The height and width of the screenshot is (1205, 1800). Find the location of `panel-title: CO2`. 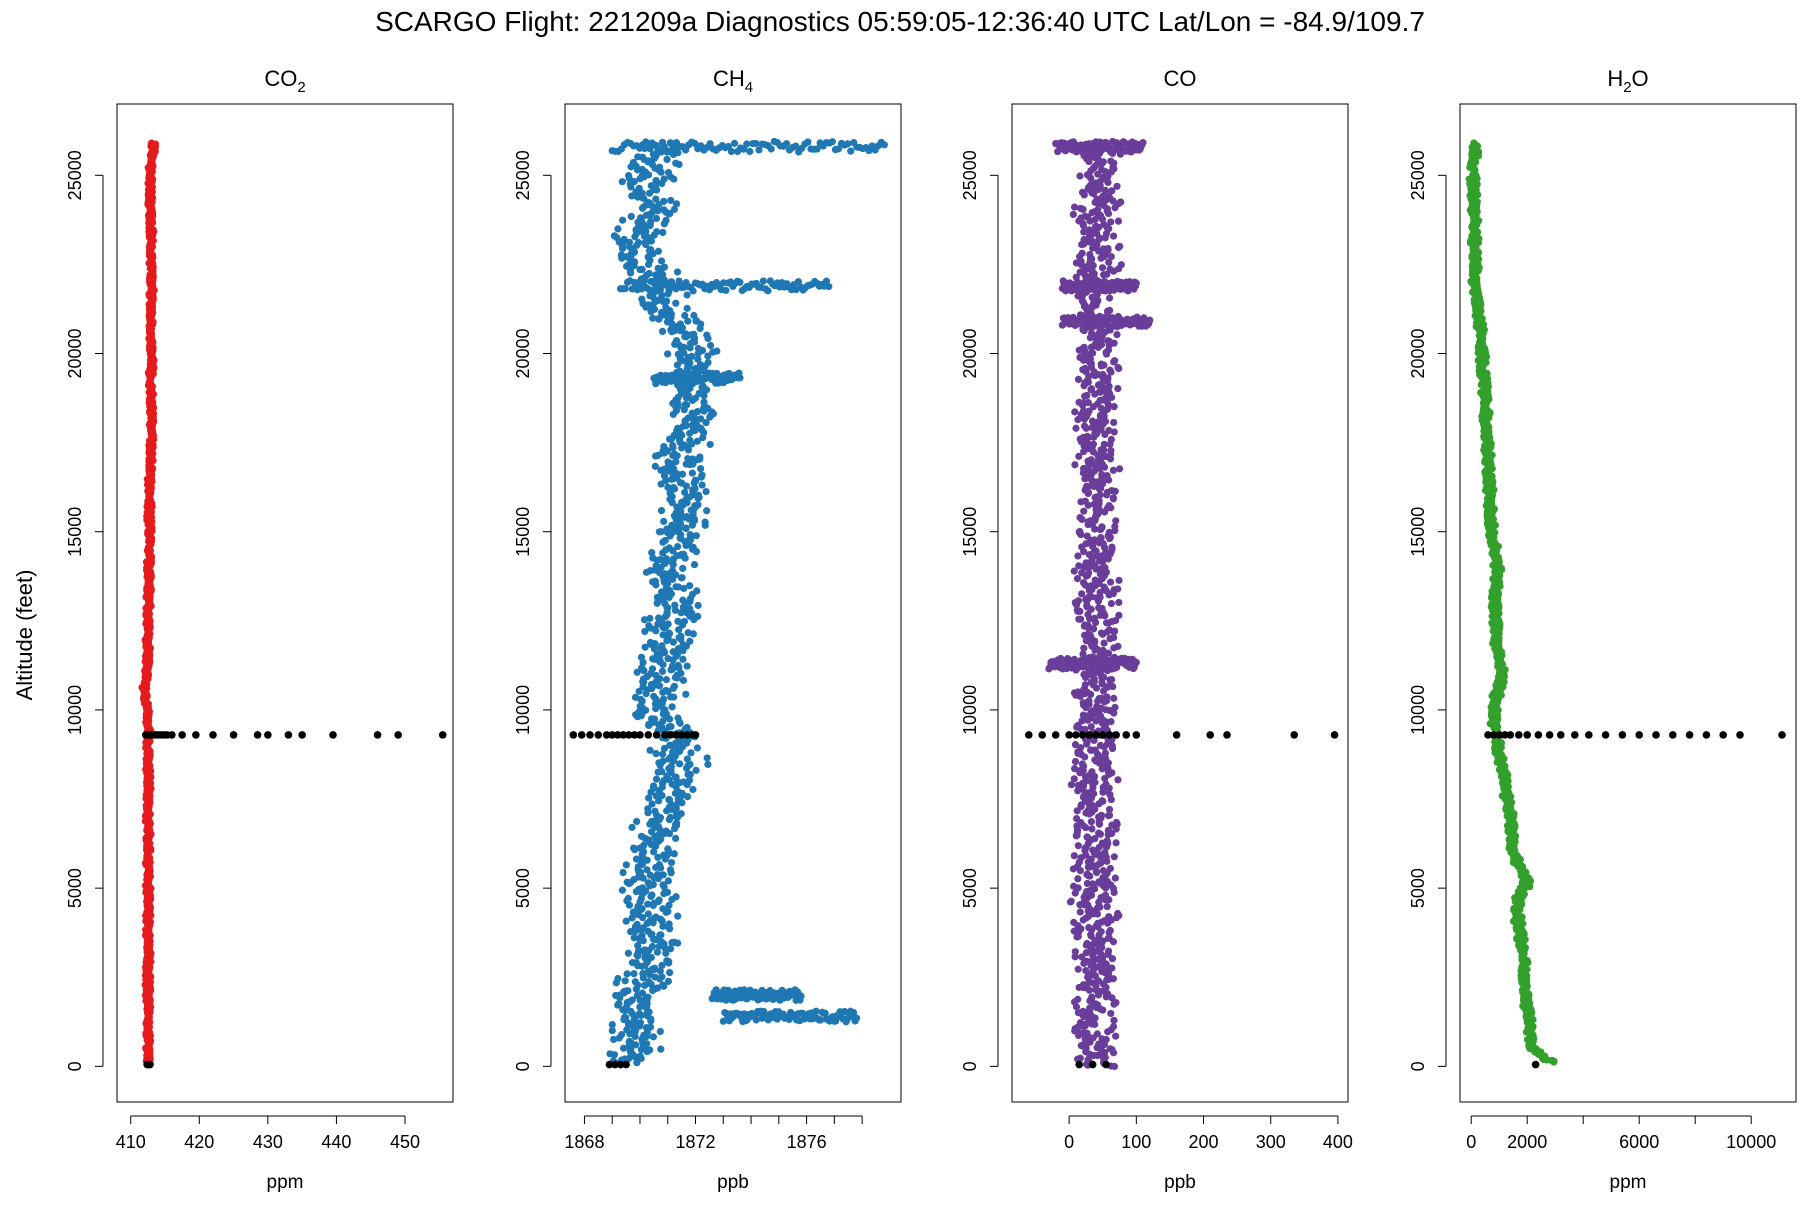

panel-title: CO2 is located at coordinates (284, 81).